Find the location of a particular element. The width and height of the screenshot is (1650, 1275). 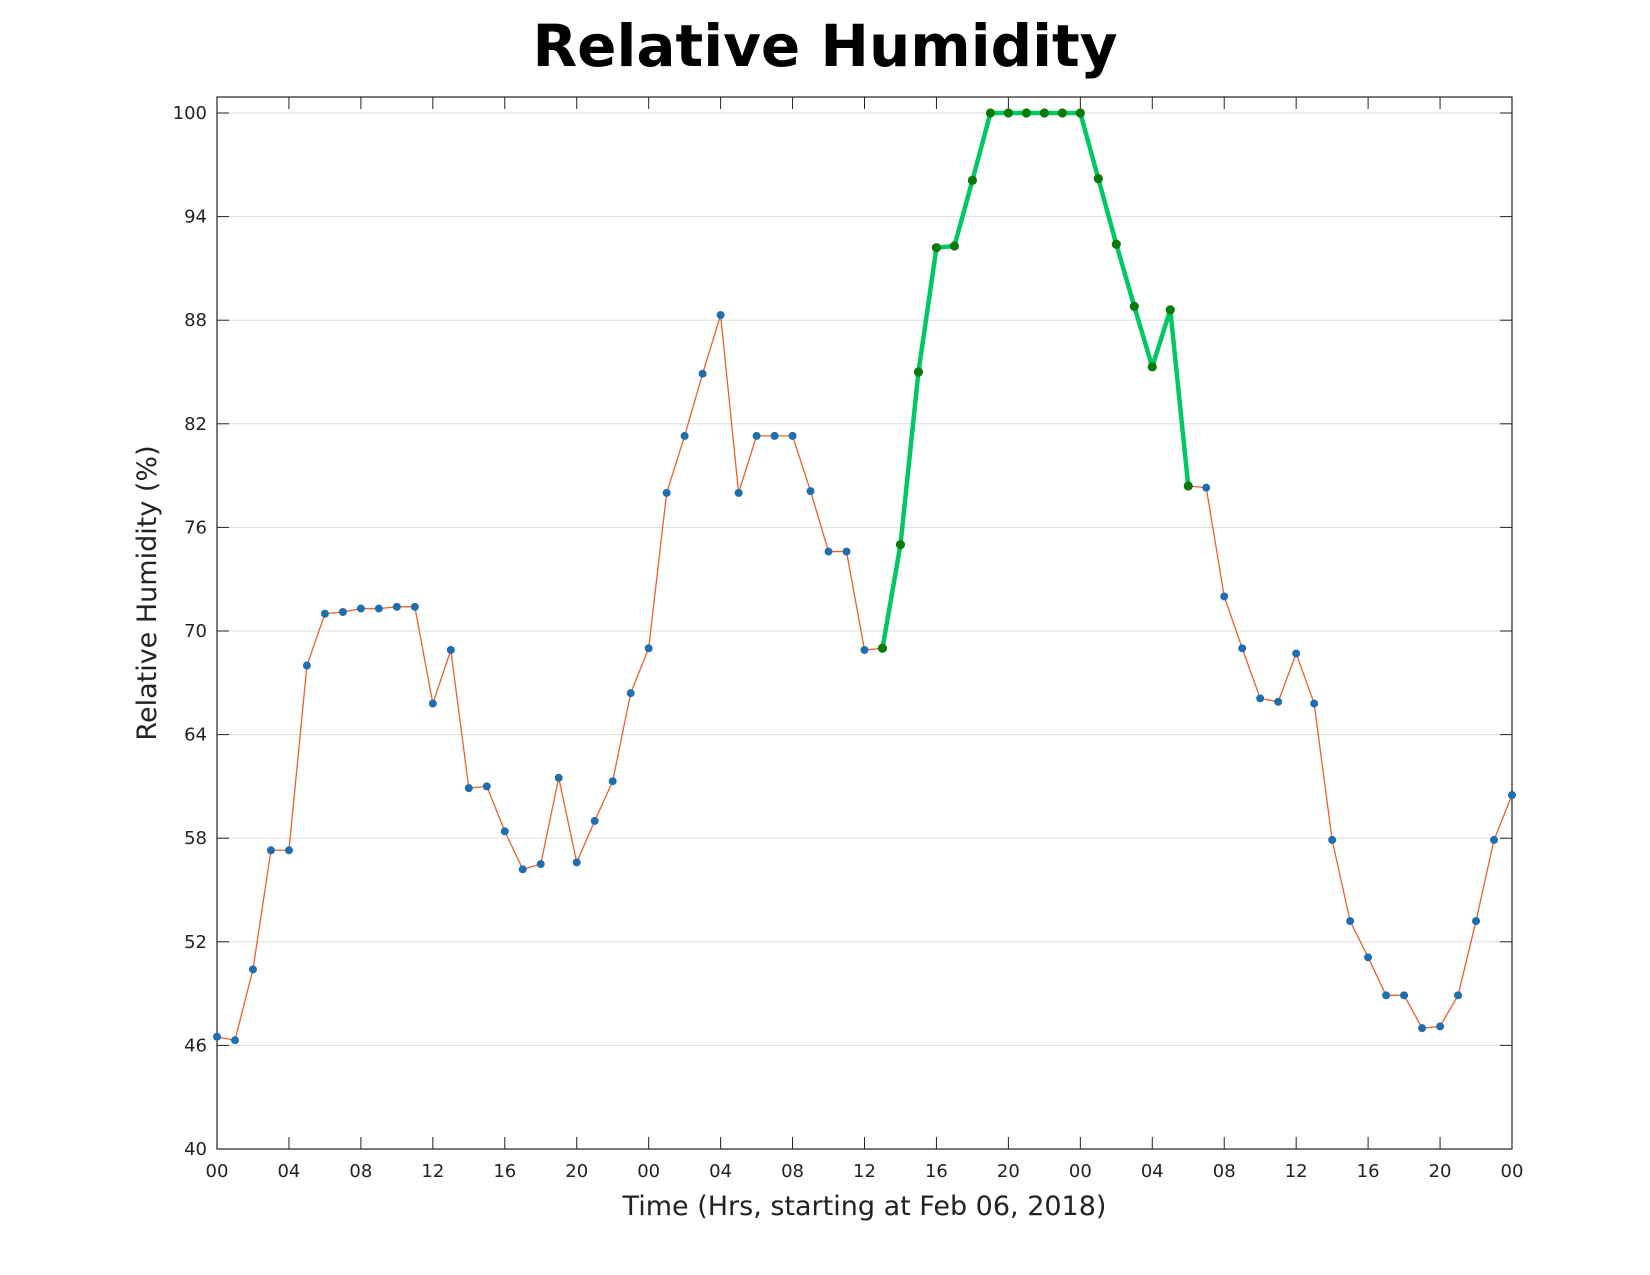

y-tick-label: 100 is located at coordinates (190, 113).